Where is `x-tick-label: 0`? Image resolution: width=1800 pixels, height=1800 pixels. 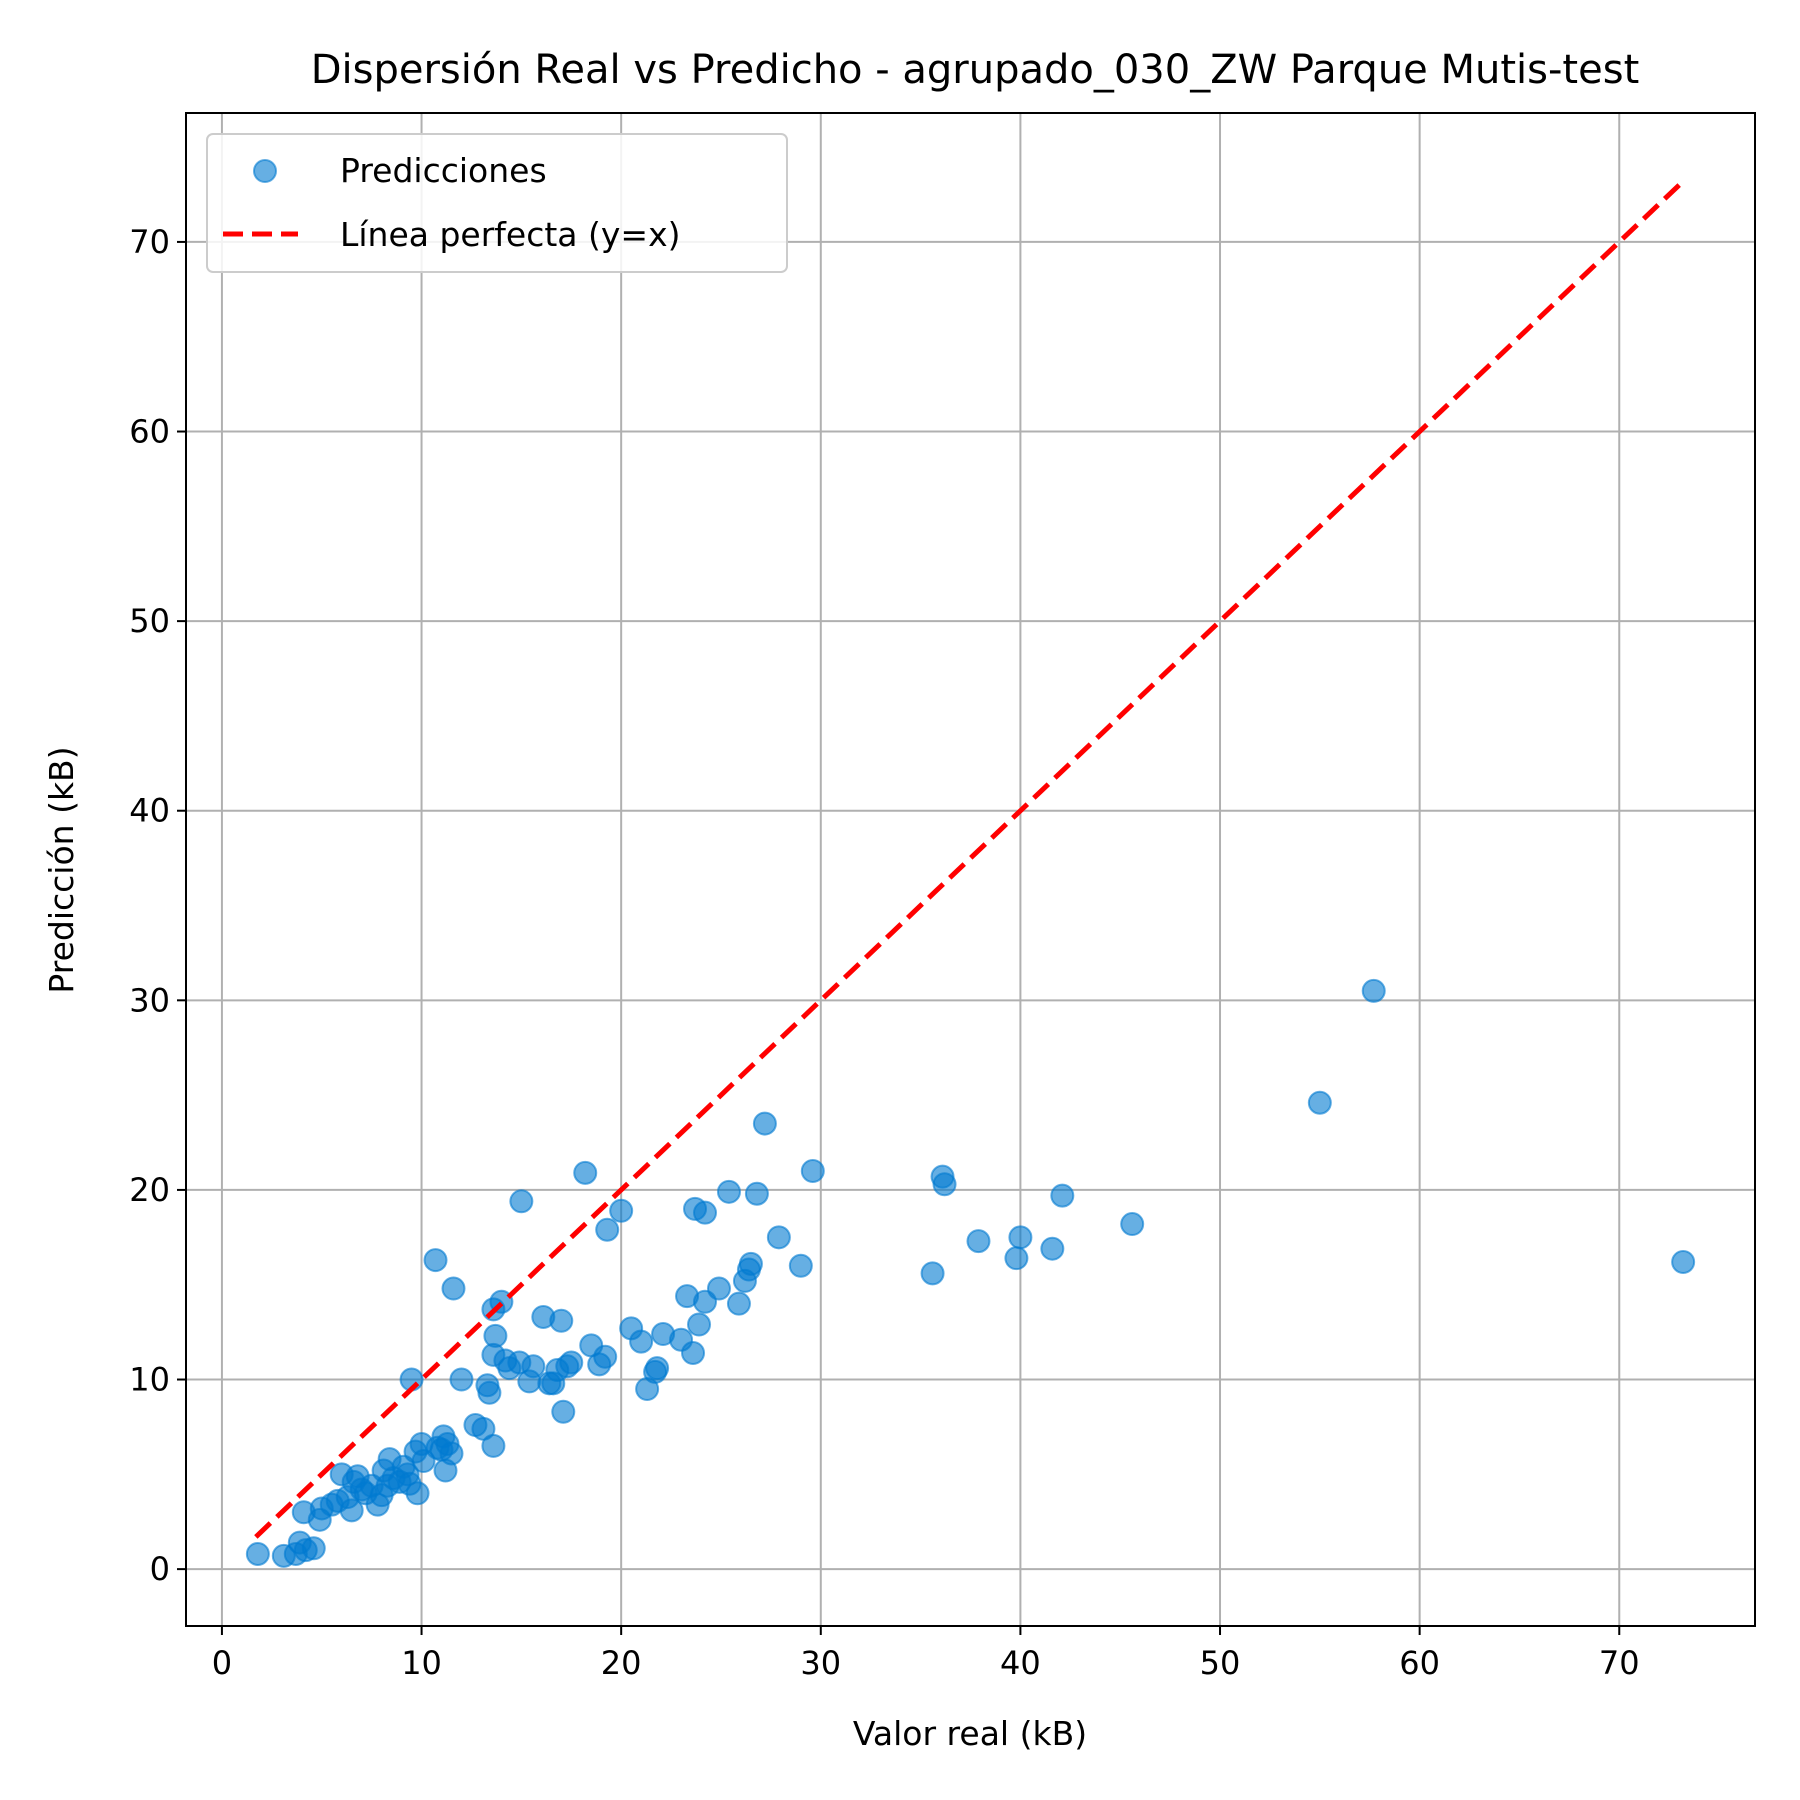 x-tick-label: 0 is located at coordinates (222, 1663).